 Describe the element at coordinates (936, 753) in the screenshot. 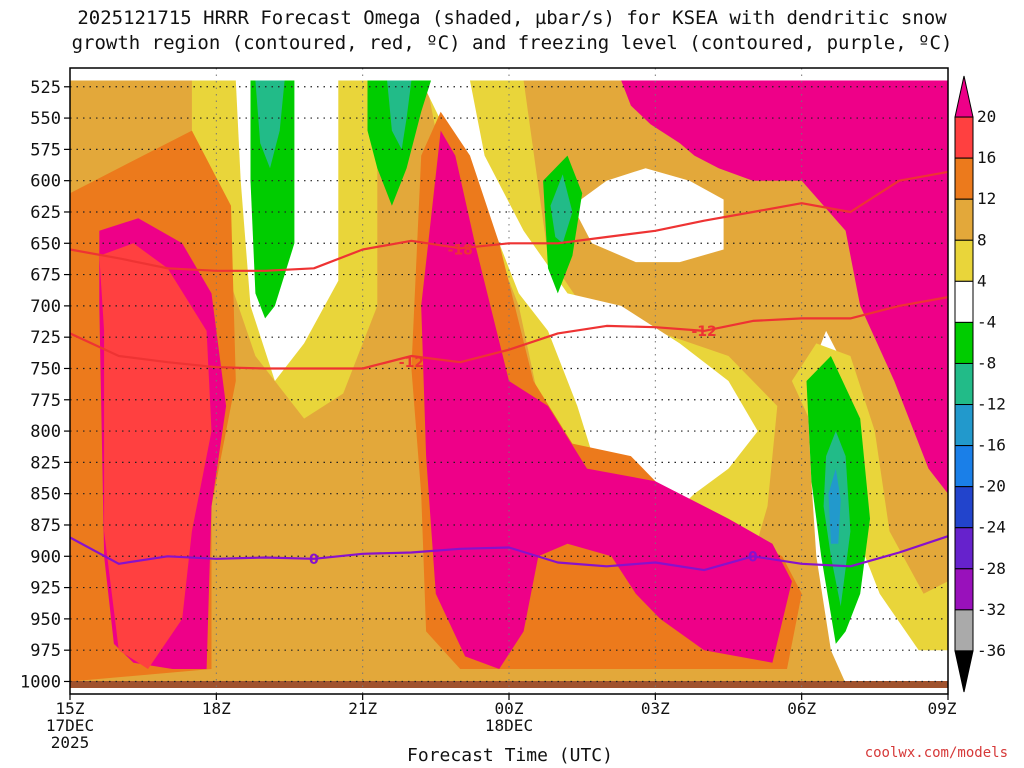

I see `credit-text: coolwx.com/models` at that location.